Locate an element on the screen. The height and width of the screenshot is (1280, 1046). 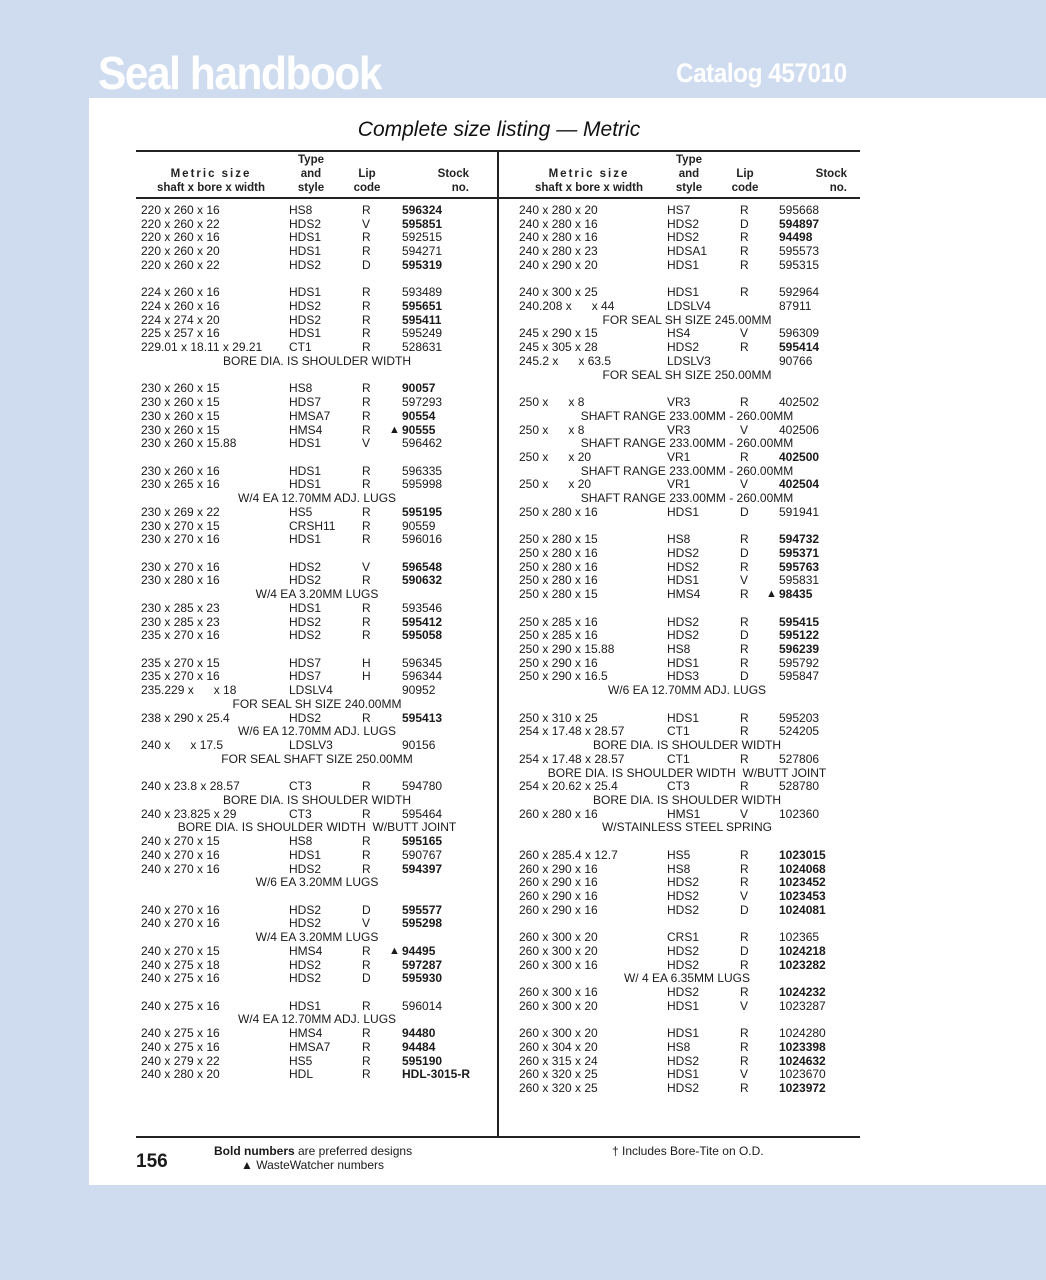
metric-size: 240 x 275 x 16 is located at coordinates (180, 1033).